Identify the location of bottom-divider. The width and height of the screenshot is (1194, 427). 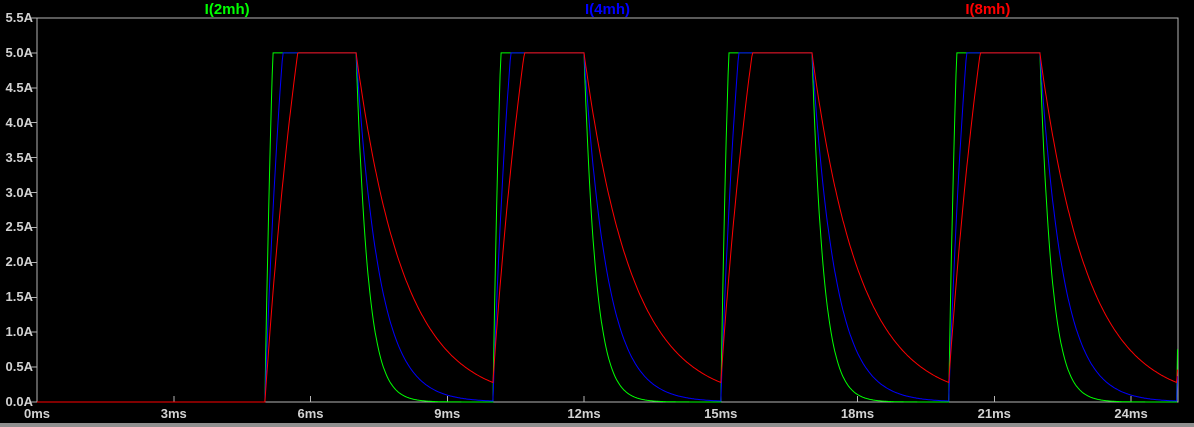
(597, 425).